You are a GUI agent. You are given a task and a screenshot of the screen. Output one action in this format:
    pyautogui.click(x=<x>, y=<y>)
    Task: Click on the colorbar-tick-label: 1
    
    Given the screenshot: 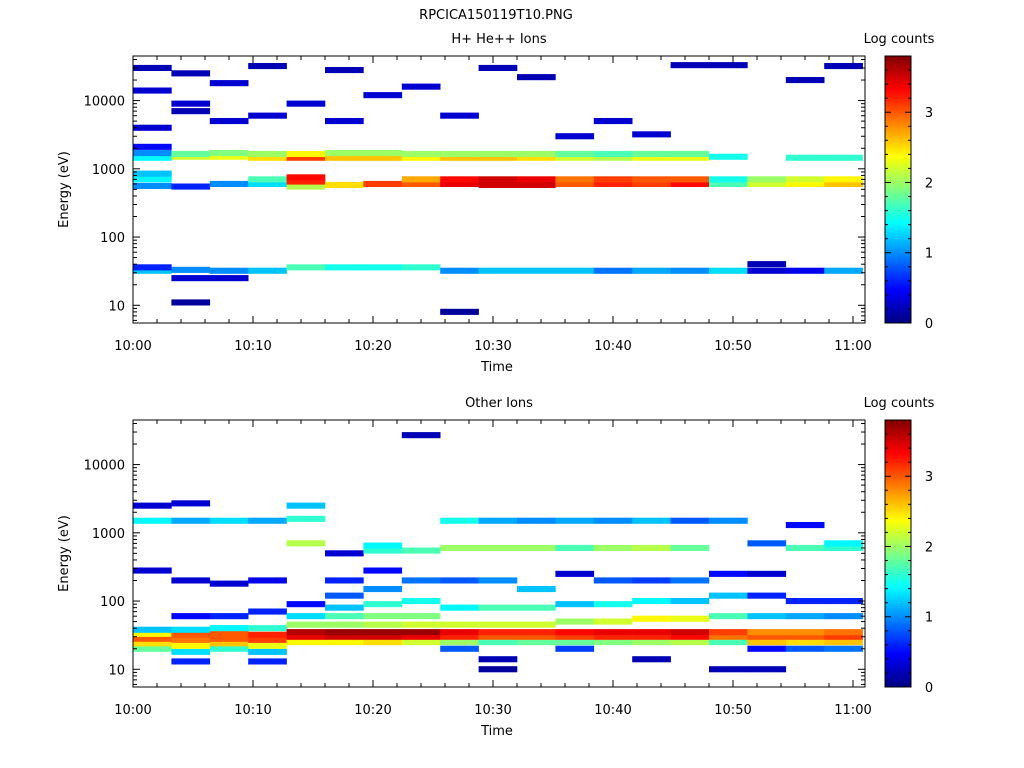 What is the action you would take?
    pyautogui.click(x=929, y=254)
    